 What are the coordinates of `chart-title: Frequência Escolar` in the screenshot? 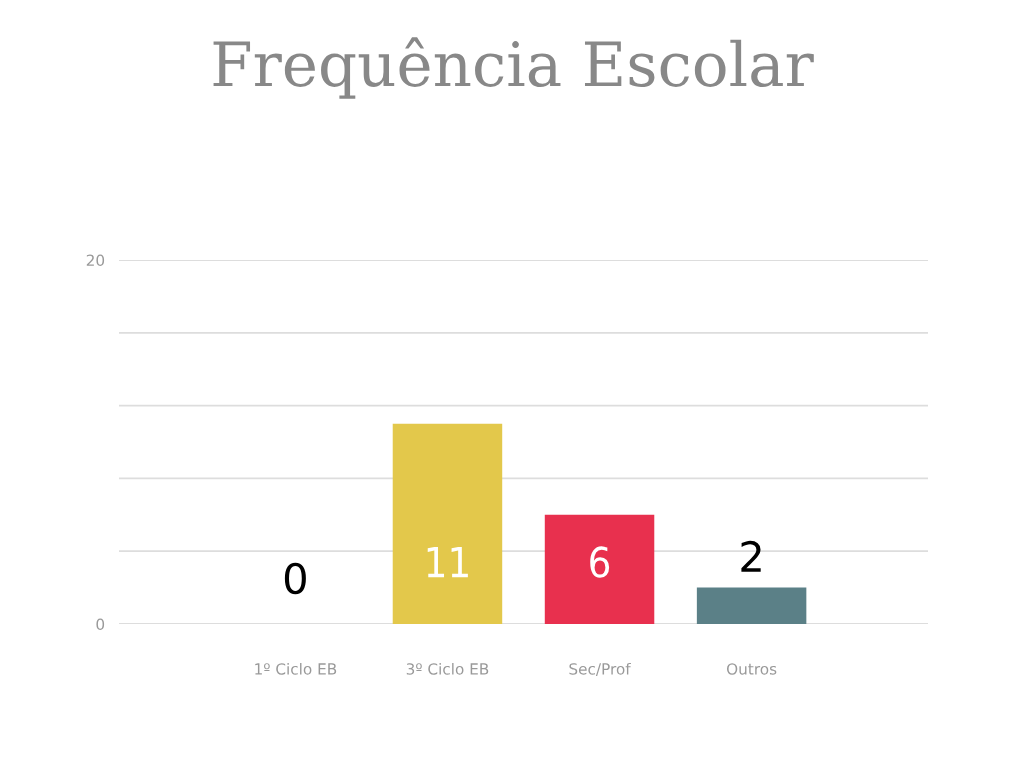 It's located at (513, 68).